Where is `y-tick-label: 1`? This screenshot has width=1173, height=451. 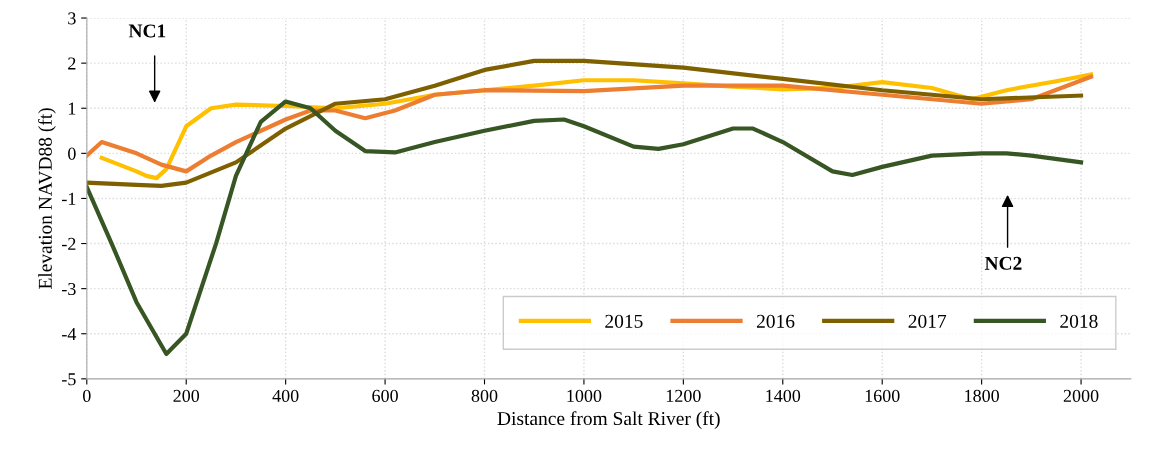 y-tick-label: 1 is located at coordinates (72, 108).